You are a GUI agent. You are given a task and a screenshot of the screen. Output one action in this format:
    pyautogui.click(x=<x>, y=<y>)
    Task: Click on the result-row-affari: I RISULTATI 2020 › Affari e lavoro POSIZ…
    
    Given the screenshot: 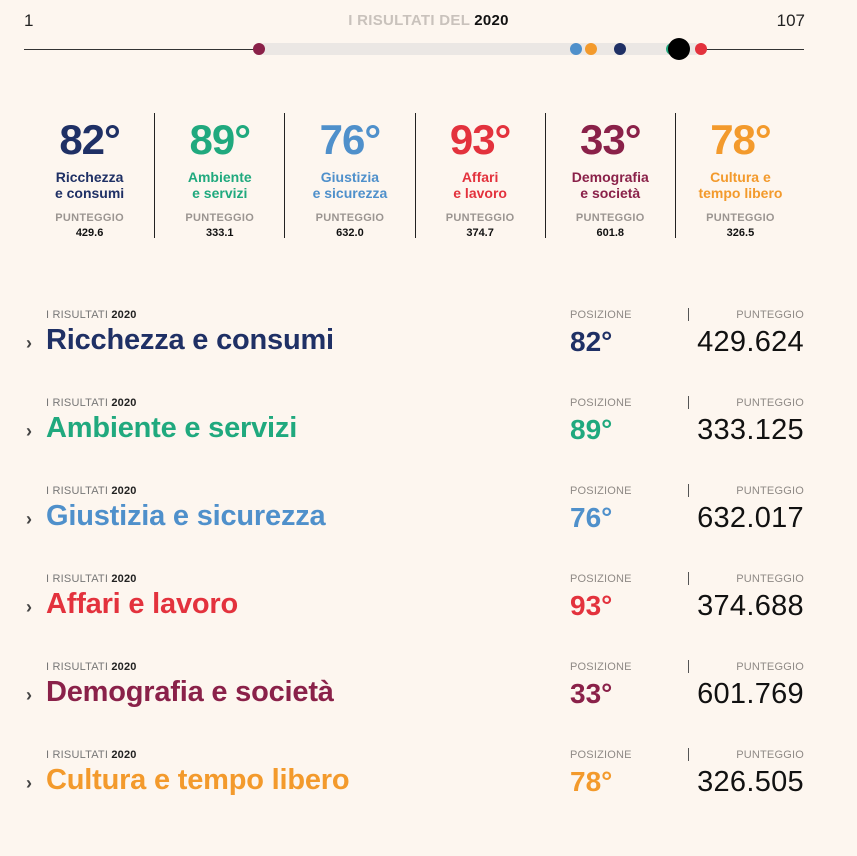 What is the action you would take?
    pyautogui.click(x=428, y=608)
    